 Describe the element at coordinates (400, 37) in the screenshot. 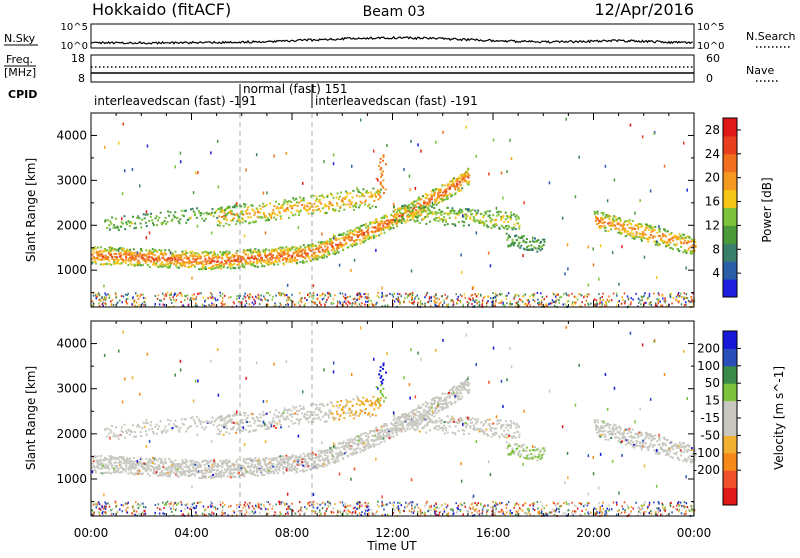

I see `nsky-panel: N.Sky 10^5 10^0 10^5 10^0 N.Search` at that location.